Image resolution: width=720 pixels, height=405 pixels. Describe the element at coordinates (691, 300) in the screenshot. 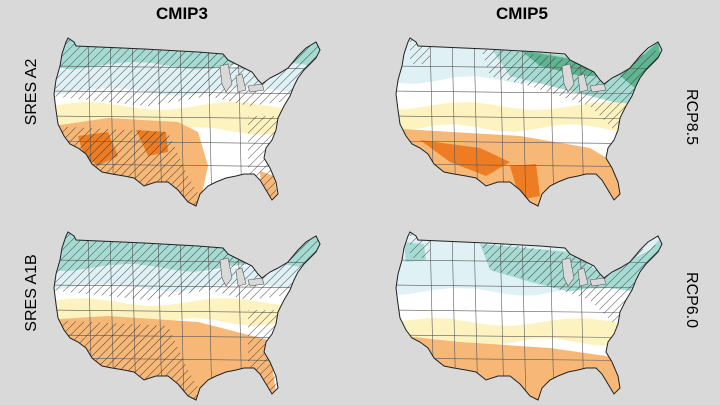

I see `row-label-rcp60: RCP6.0` at that location.